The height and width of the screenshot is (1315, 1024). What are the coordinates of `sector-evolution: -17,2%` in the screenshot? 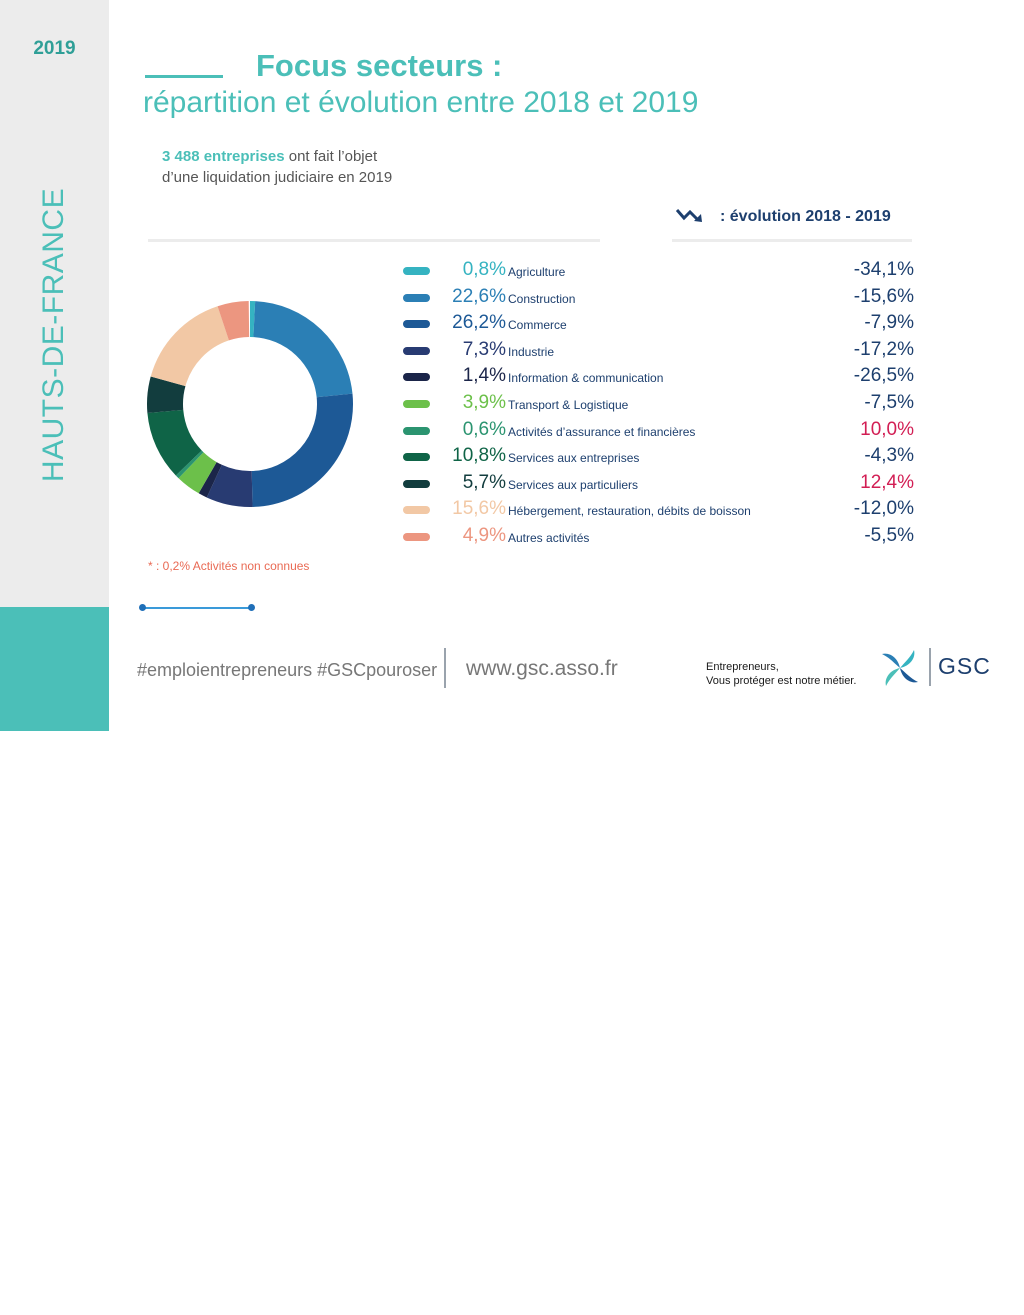 It's located at (884, 350).